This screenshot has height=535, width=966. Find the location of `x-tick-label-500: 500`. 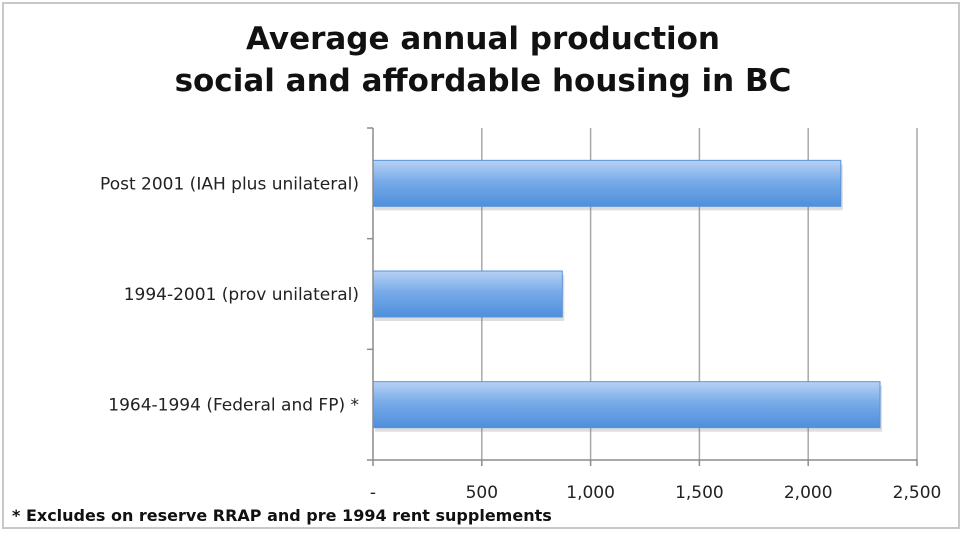

x-tick-label-500: 500 is located at coordinates (482, 493).